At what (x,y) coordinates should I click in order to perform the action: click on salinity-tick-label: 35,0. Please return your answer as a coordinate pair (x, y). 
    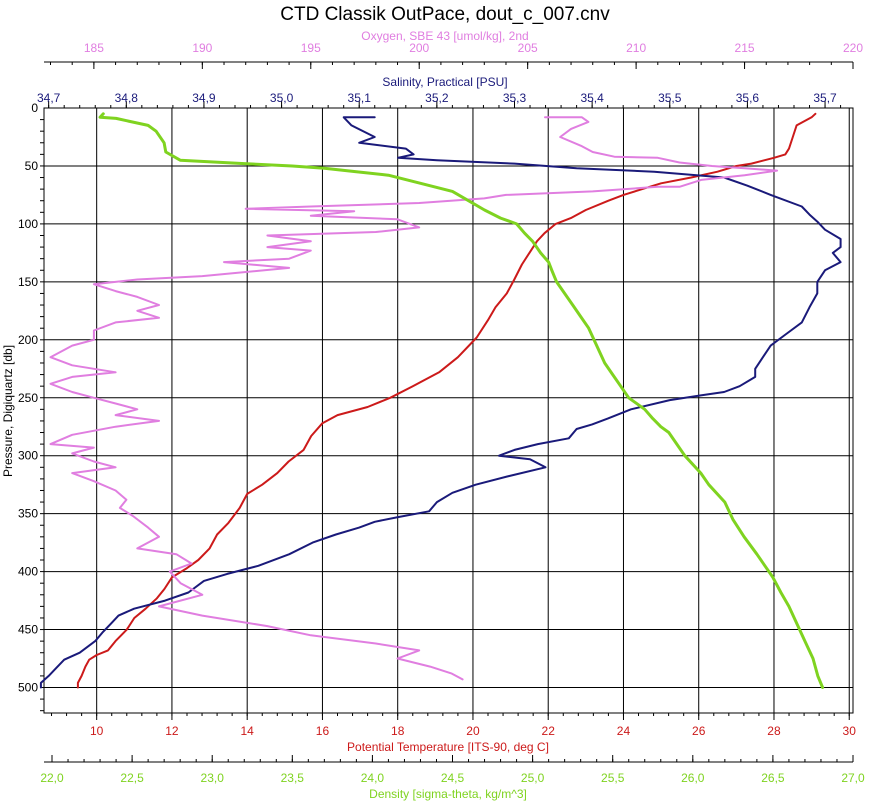
    Looking at the image, I should click on (282, 98).